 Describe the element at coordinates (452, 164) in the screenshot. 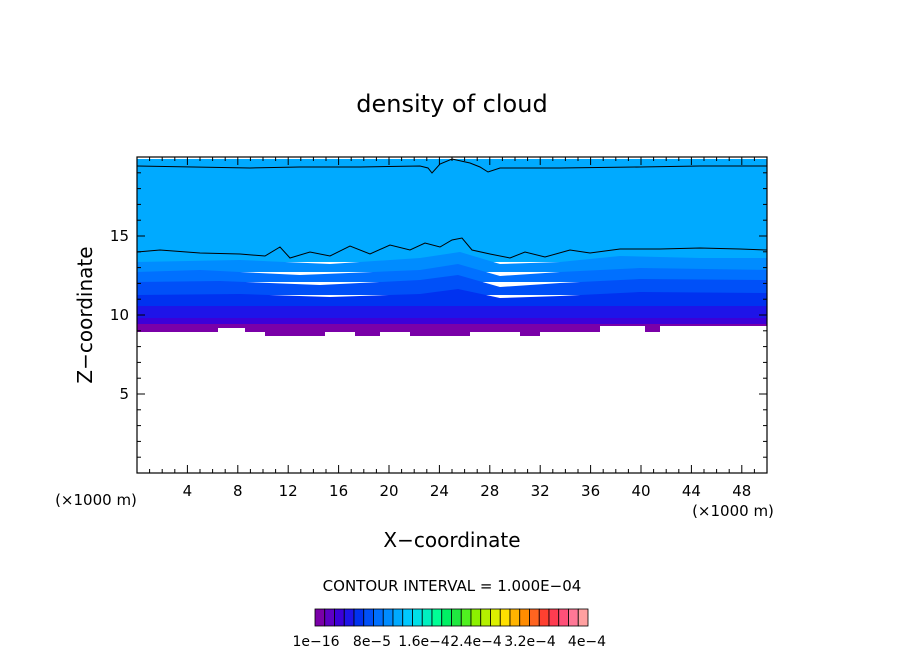

I see `cloud-layer-top` at that location.